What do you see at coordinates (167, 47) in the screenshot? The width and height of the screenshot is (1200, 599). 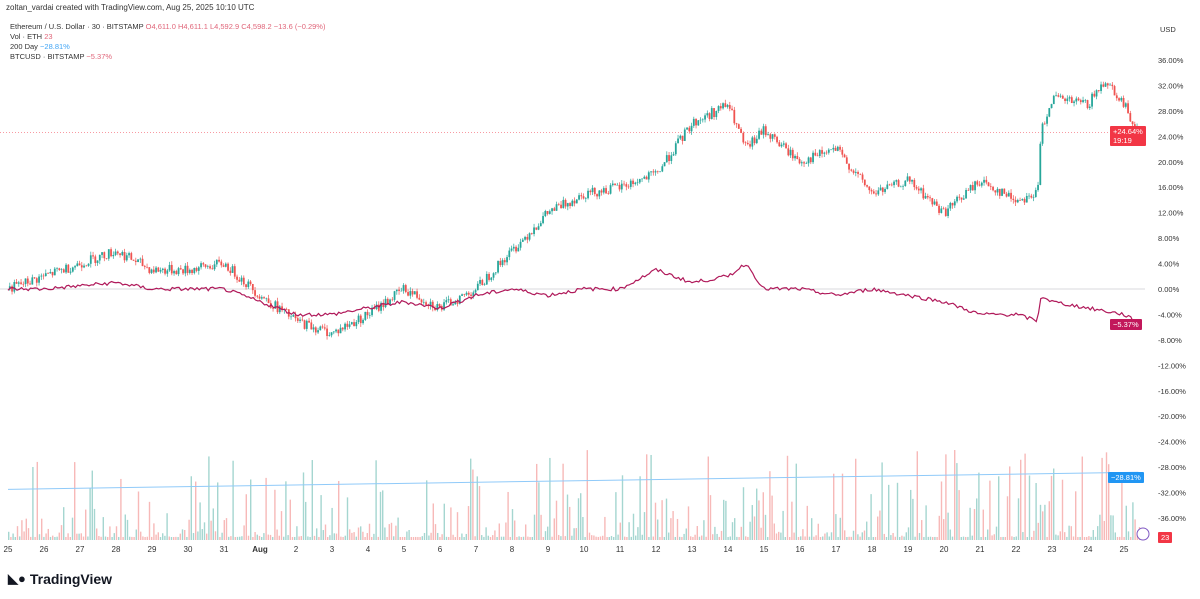 I see `legend-ma: 200 Day −28.81%` at bounding box center [167, 47].